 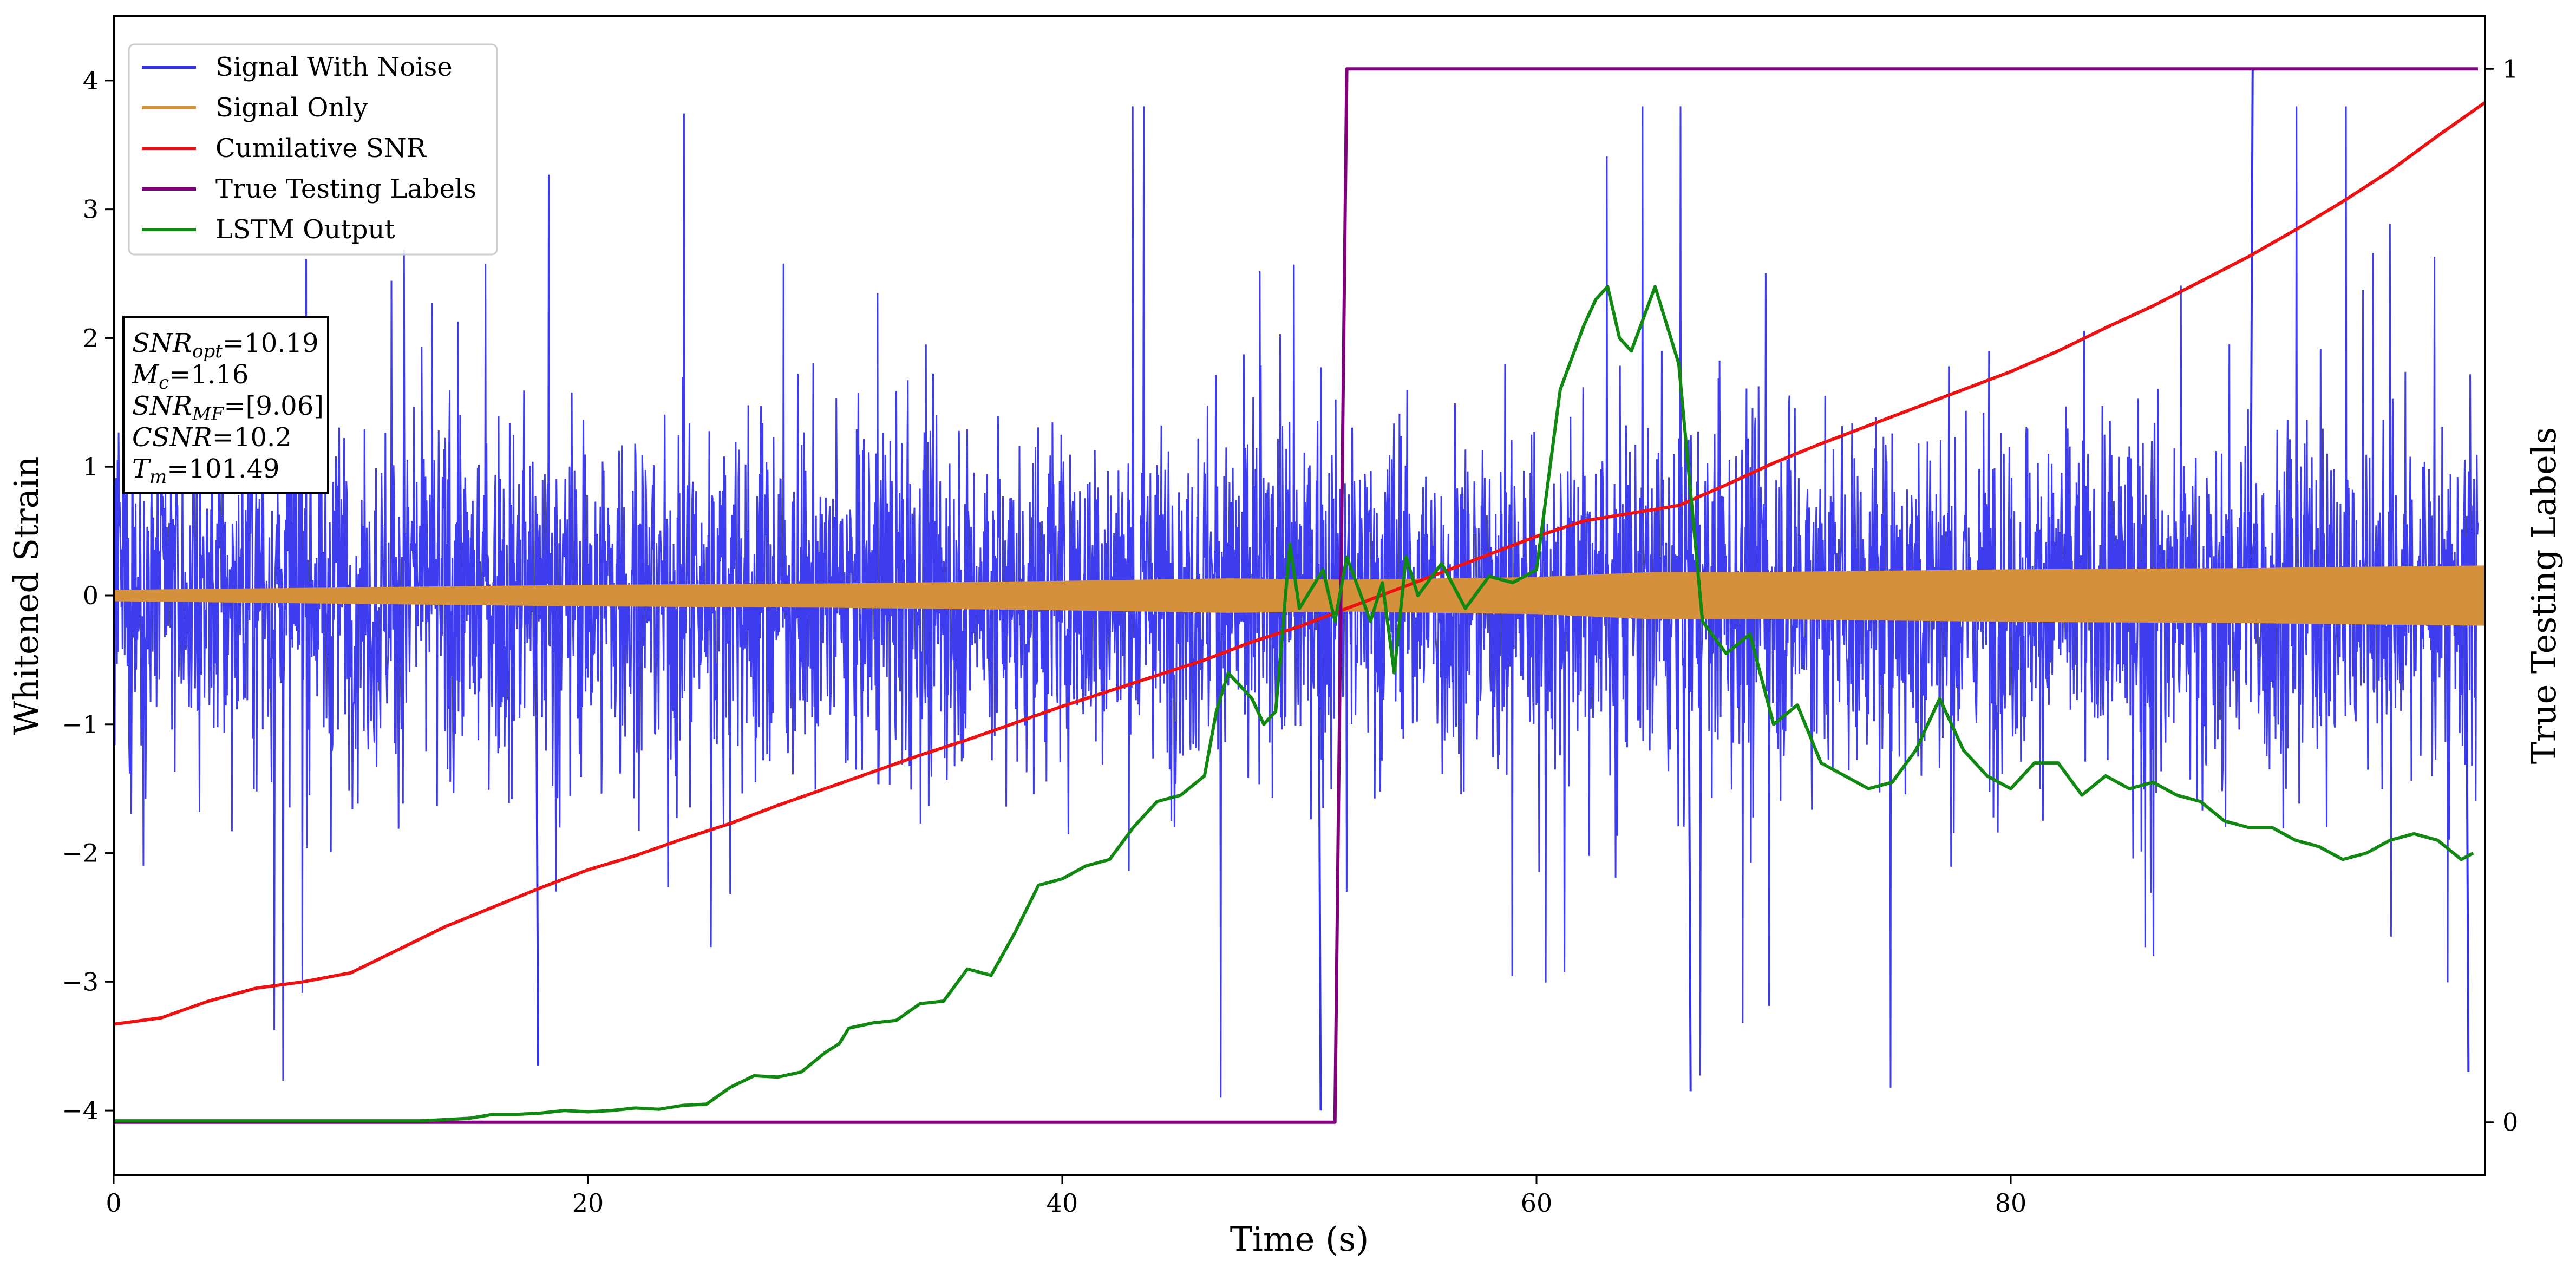 What do you see at coordinates (1300, 1239) in the screenshot?
I see `x-axis-label: Time (s)` at bounding box center [1300, 1239].